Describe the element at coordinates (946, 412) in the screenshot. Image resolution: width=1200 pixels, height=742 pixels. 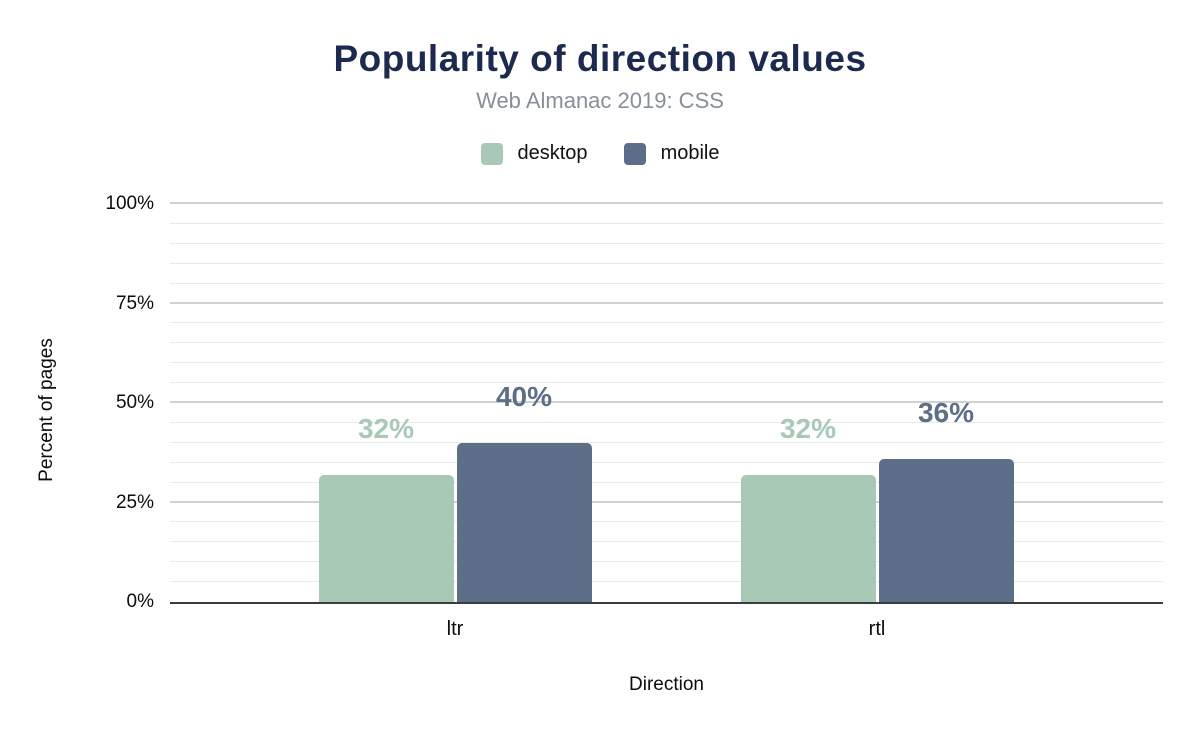
I see `value-label-mobile-rtl: 36%` at that location.